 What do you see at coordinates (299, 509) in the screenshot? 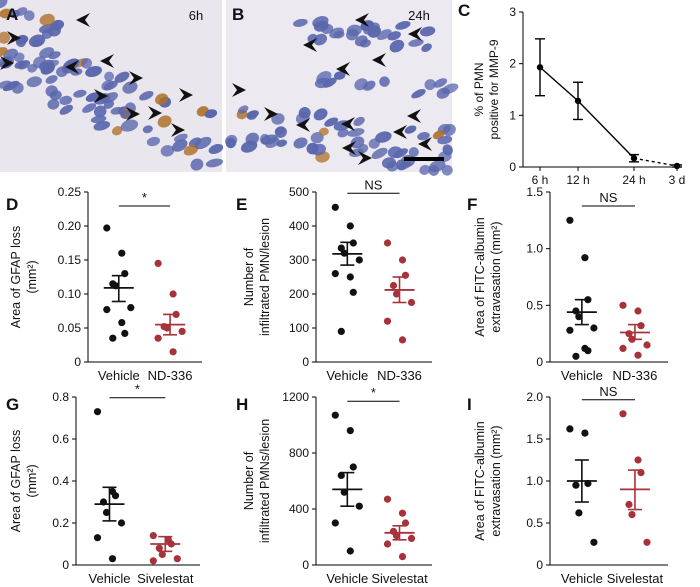
I see `y-tick-label: 400` at bounding box center [299, 509].